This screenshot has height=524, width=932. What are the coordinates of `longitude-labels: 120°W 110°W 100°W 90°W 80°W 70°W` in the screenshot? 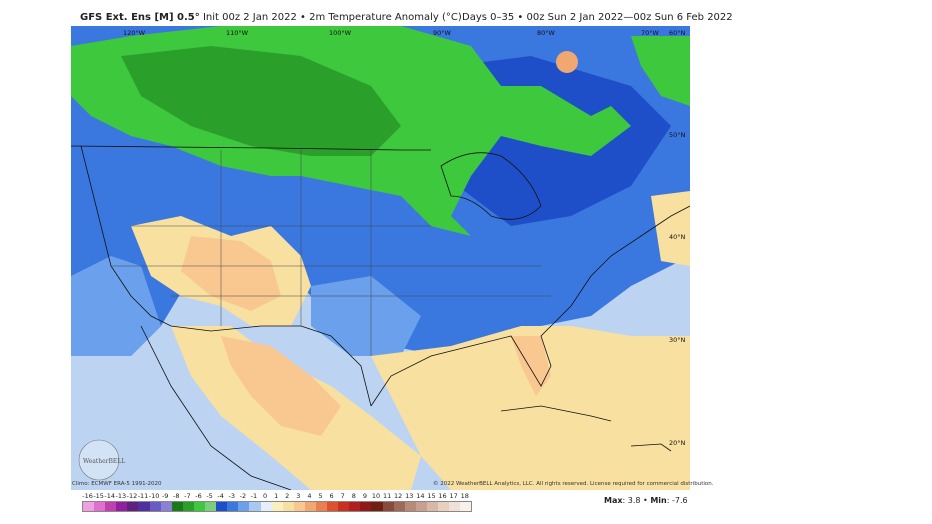 It's located at (391, 33).